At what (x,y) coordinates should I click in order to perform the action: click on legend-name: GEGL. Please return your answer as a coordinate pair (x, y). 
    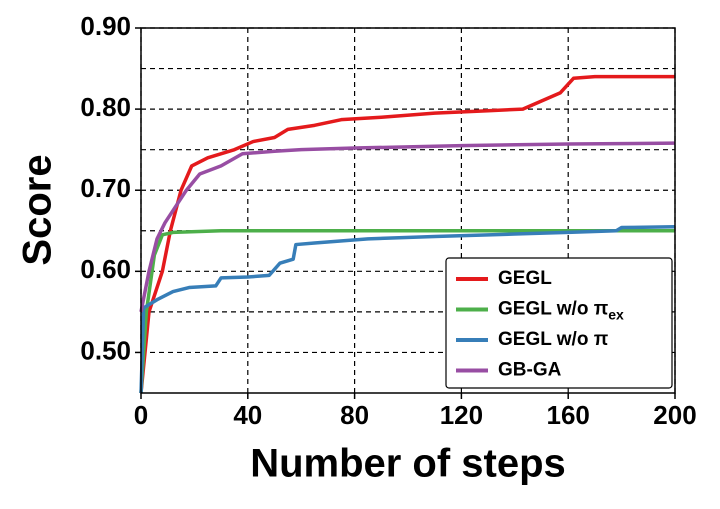
    Looking at the image, I should click on (525, 278).